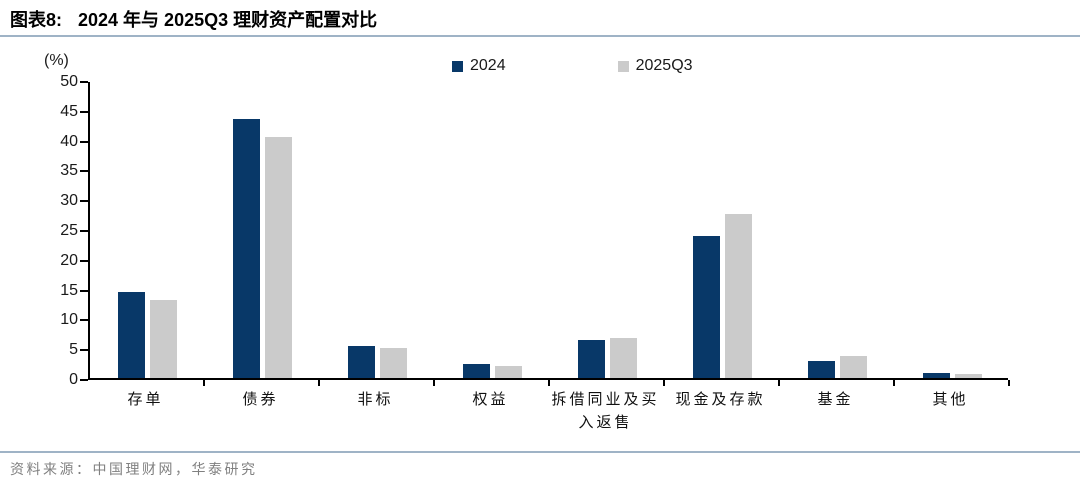 This screenshot has height=486, width=1080. I want to click on legend-label: 2024, so click(488, 65).